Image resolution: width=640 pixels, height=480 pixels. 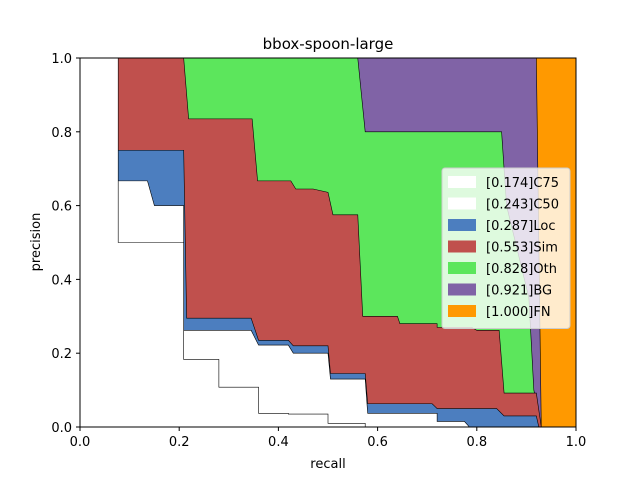 What do you see at coordinates (61, 354) in the screenshot?
I see `y-tick-label: 0.2` at bounding box center [61, 354].